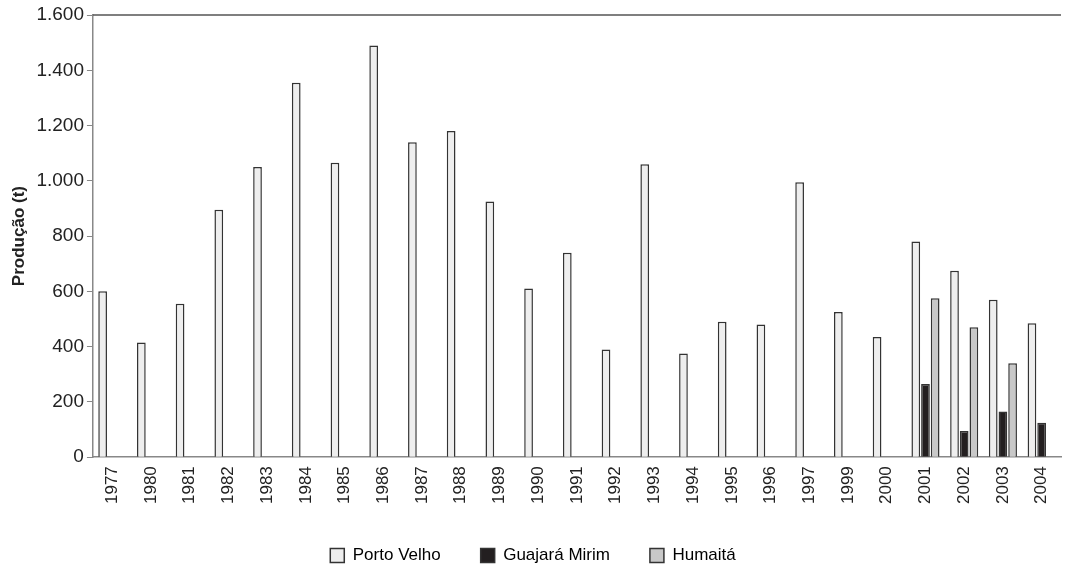 Image resolution: width=1081 pixels, height=579 pixels. I want to click on x-tick-label: 1985, so click(344, 485).